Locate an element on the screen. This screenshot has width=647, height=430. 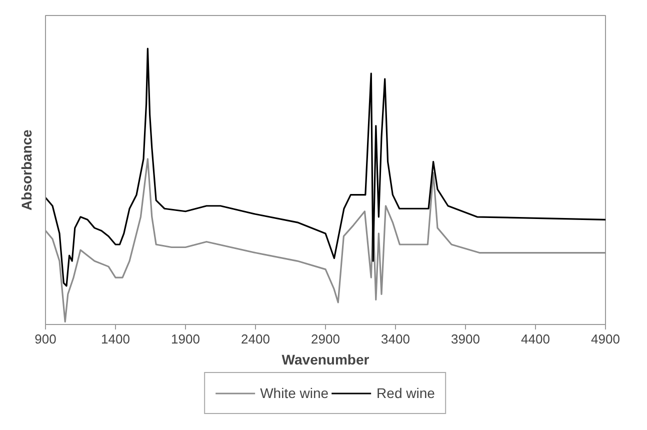
x-axis-title: Wavenumber is located at coordinates (326, 360).